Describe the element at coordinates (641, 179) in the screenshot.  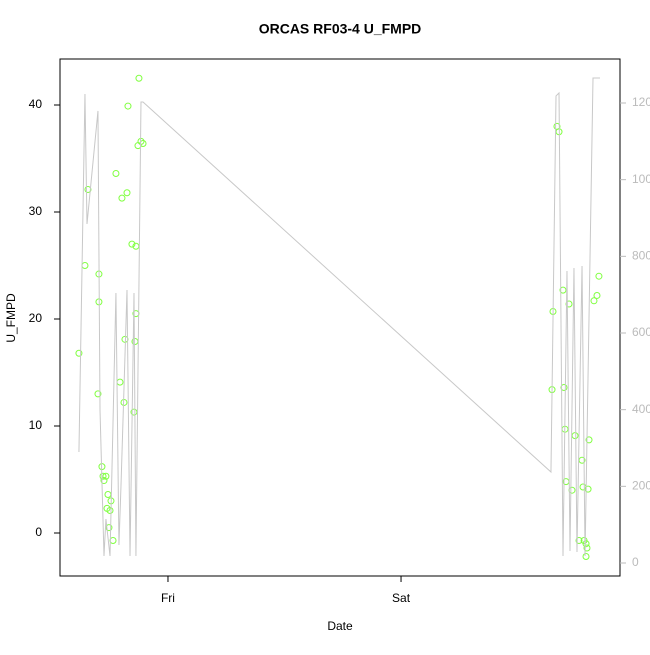
I see `y2-tick-label: 10000` at that location.